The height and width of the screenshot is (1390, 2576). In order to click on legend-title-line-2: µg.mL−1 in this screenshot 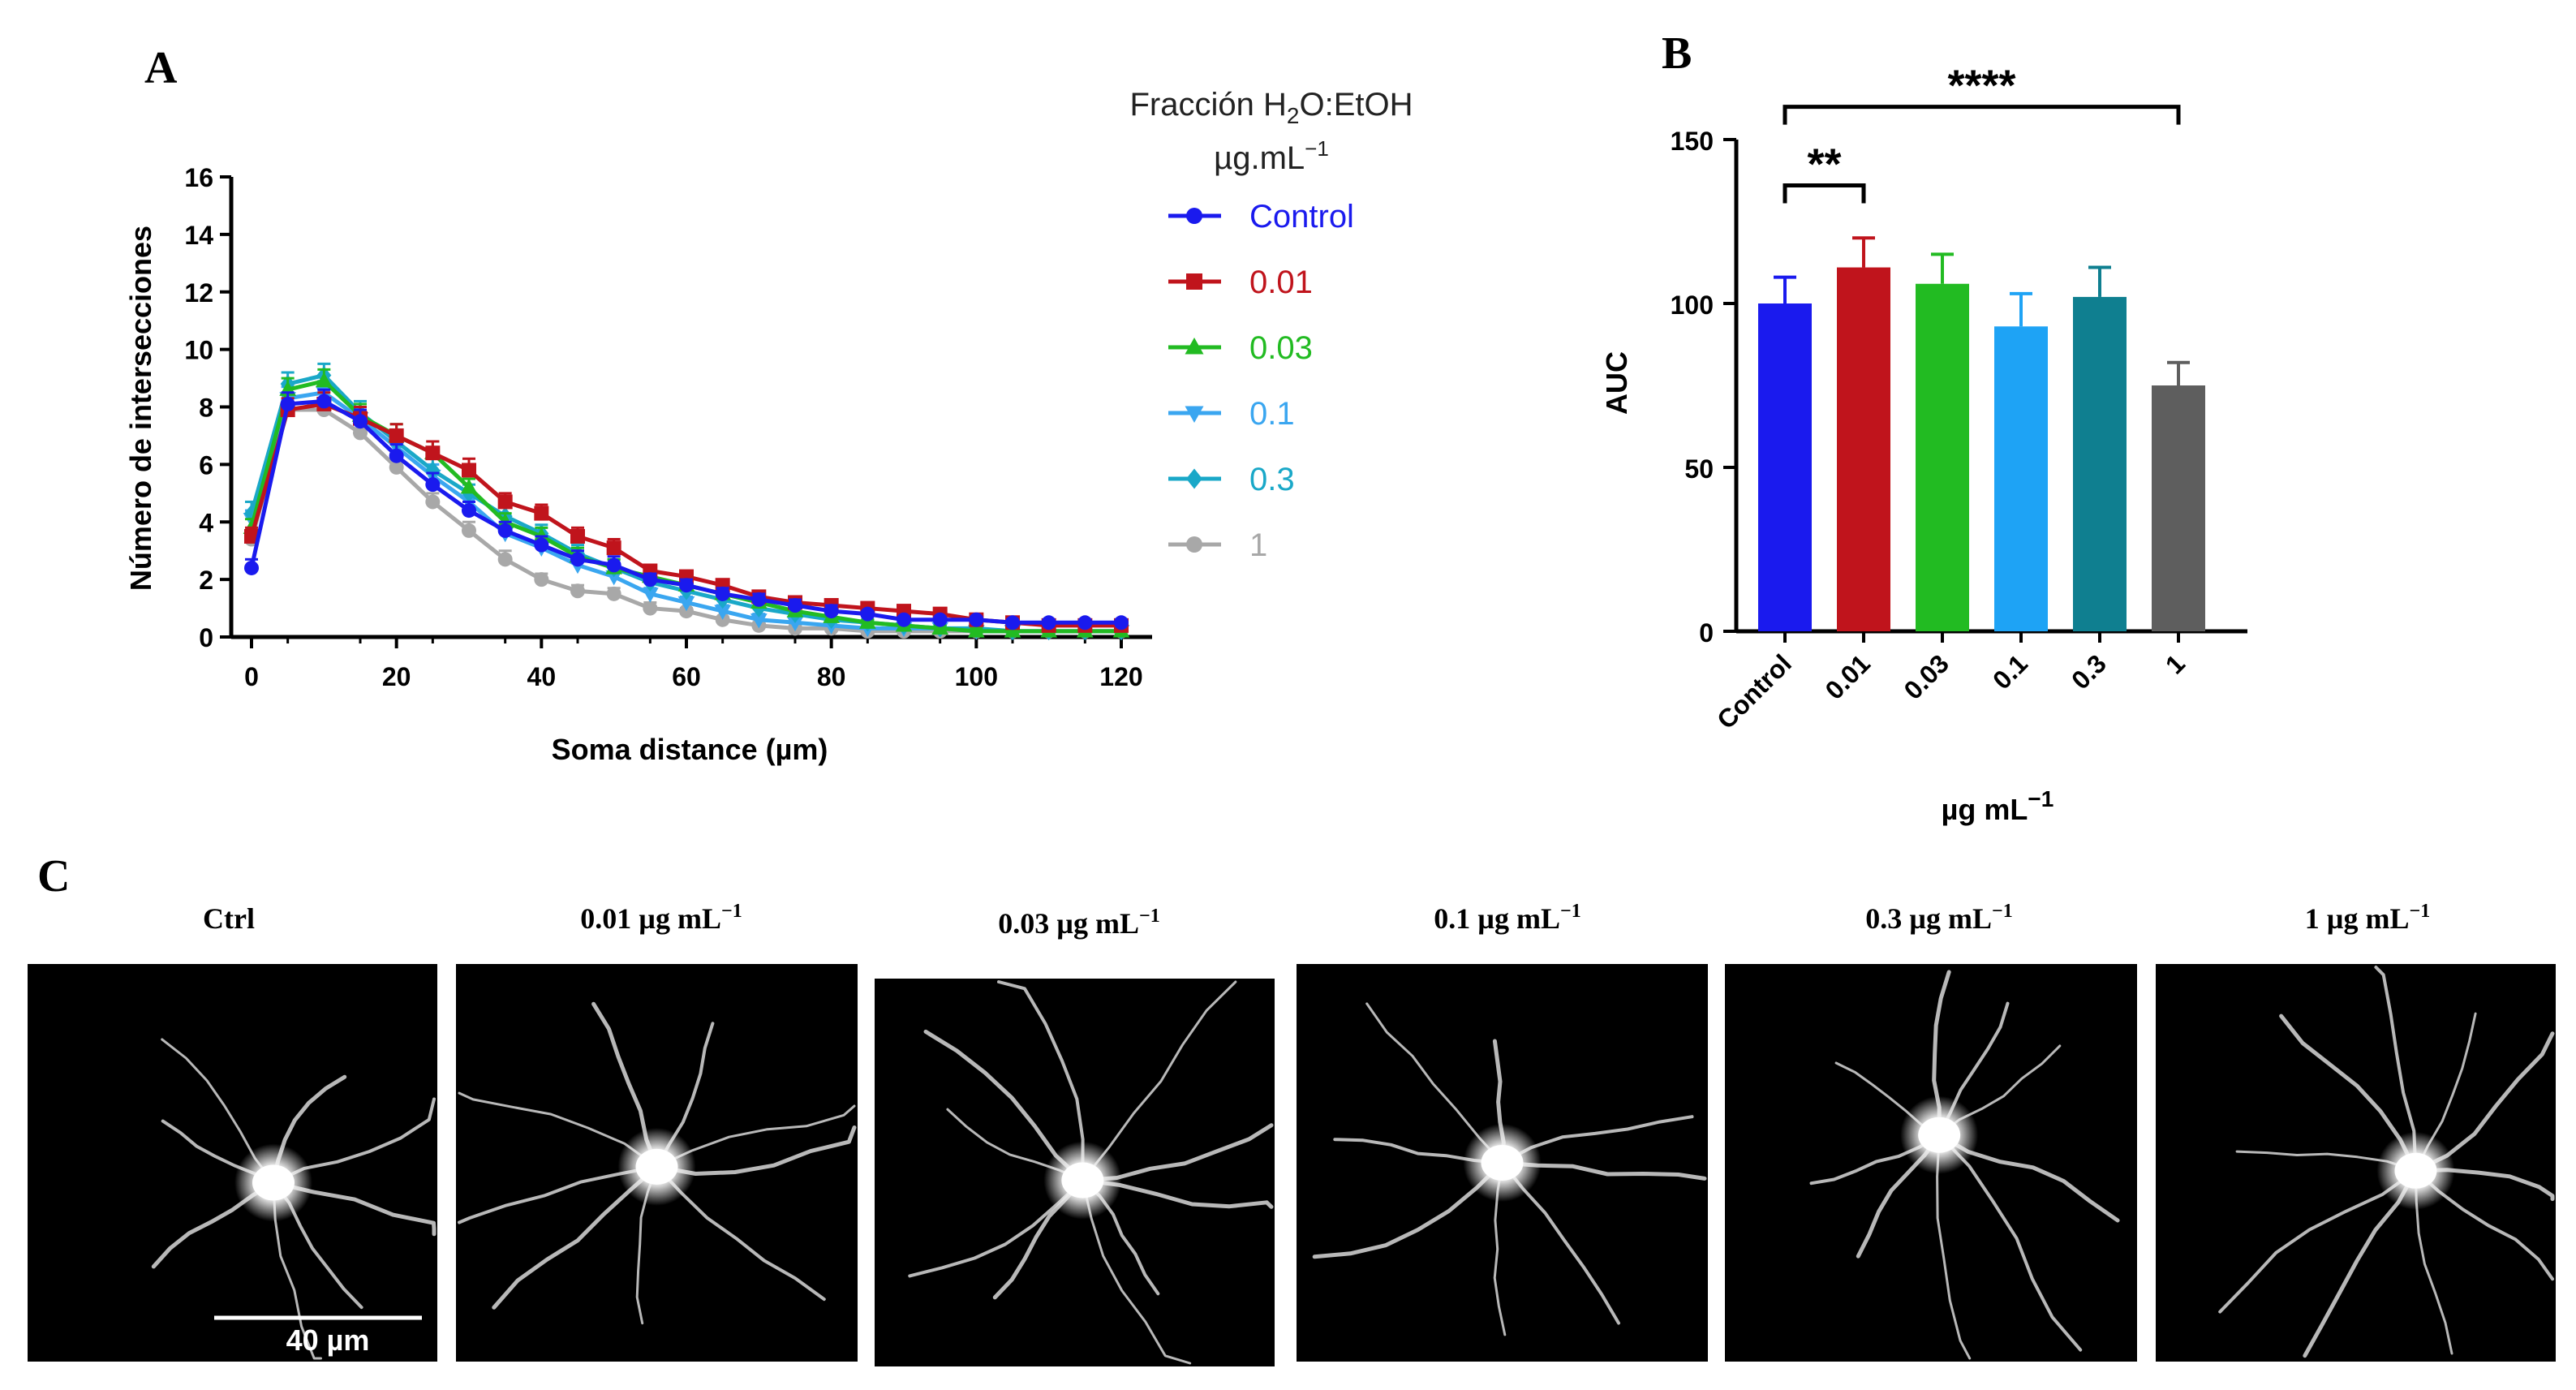, I will do `click(1271, 156)`.